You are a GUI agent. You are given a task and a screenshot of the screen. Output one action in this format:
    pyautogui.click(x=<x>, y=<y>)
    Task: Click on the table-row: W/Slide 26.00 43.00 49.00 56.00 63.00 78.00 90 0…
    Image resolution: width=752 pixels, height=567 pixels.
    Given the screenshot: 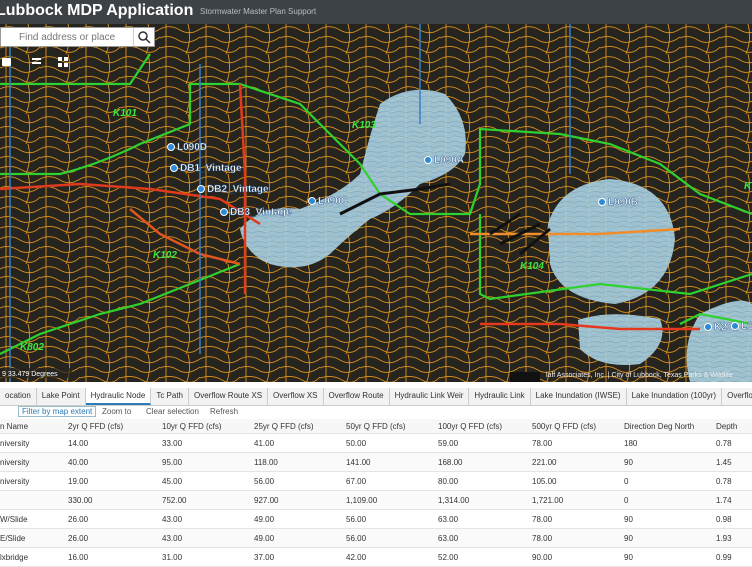 What is the action you would take?
    pyautogui.click(x=376, y=519)
    